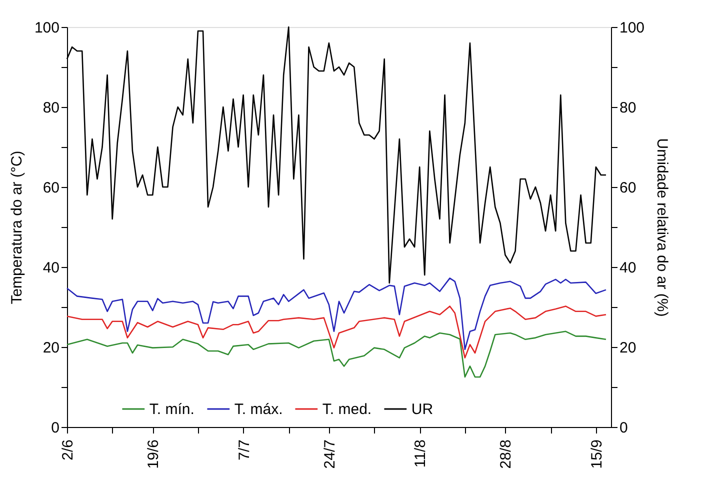 The image size is (722, 492). I want to click on x-tick-label: 2/6, so click(68, 450).